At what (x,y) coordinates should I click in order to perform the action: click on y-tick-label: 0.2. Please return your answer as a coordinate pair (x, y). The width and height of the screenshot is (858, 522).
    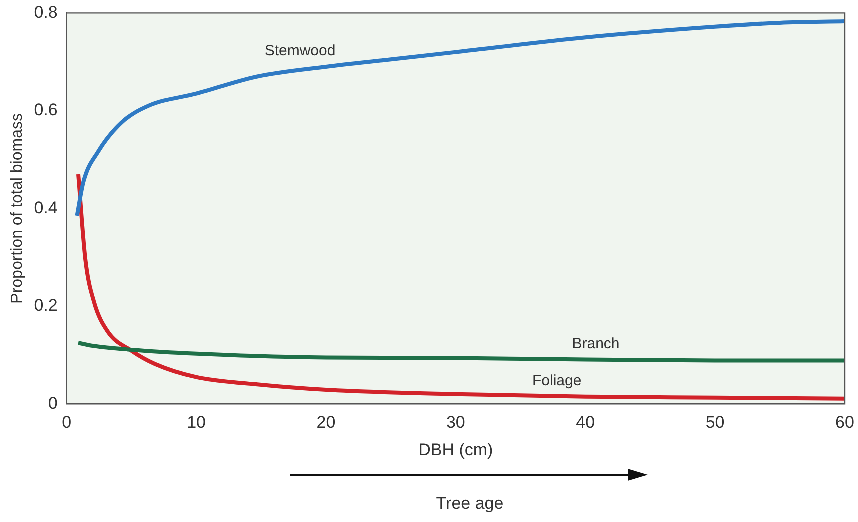
    Looking at the image, I should click on (46, 306).